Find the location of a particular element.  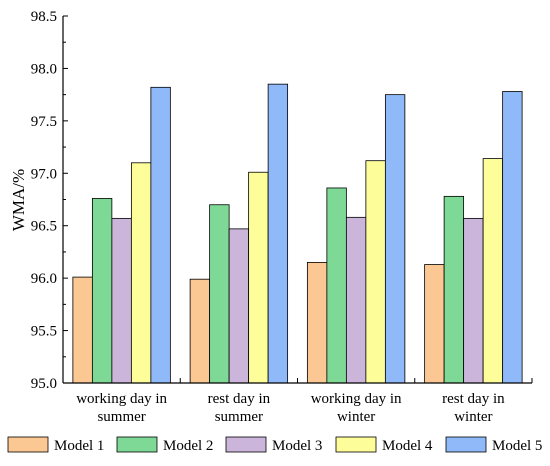

y-tick-label: 95.0 is located at coordinates (44, 384).